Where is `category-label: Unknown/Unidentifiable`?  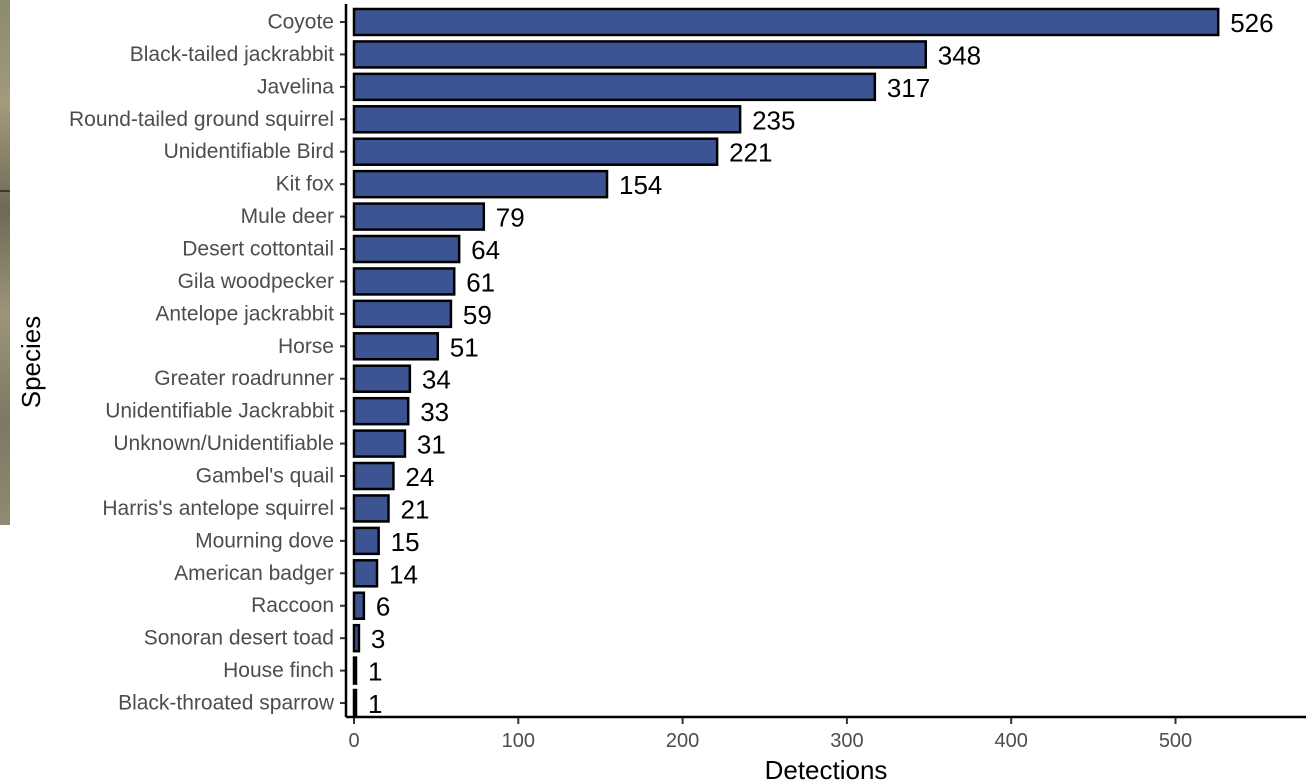 category-label: Unknown/Unidentifiable is located at coordinates (223, 443).